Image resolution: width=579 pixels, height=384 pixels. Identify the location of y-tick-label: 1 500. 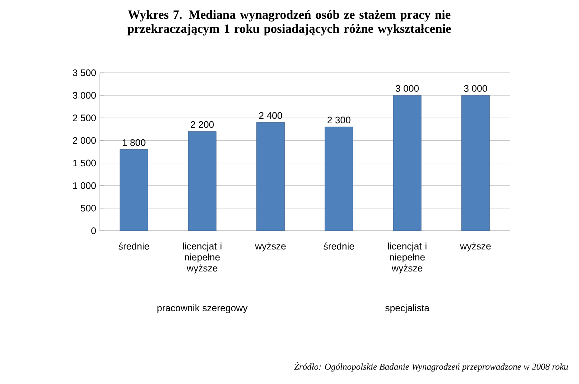
(84, 163).